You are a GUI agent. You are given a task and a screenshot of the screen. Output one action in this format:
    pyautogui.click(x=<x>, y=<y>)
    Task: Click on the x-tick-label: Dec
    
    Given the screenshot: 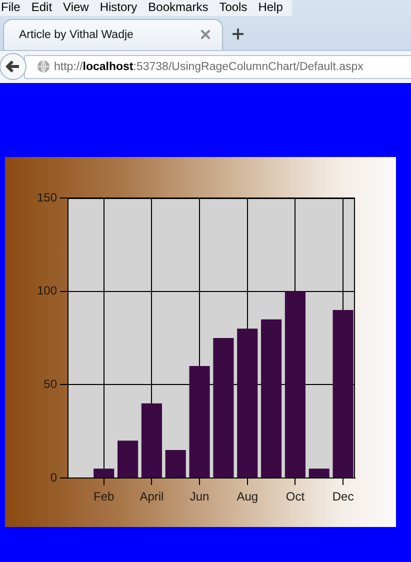 What is the action you would take?
    pyautogui.click(x=343, y=497)
    